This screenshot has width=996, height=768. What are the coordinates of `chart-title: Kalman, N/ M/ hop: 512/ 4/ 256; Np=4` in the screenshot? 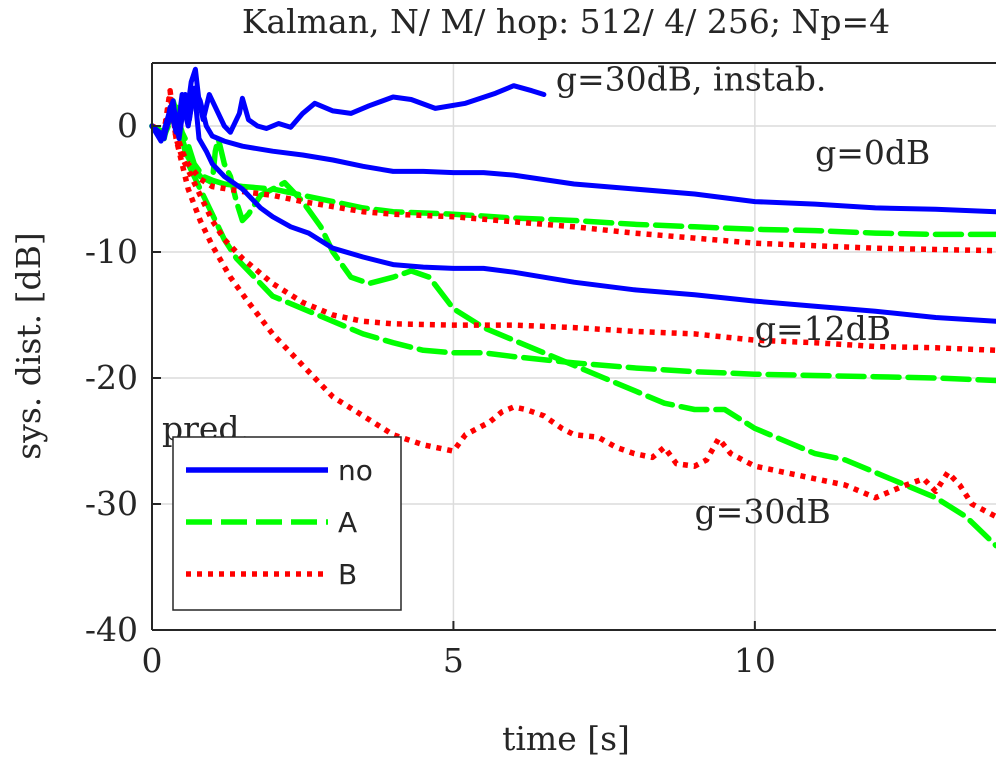 It's located at (566, 21).